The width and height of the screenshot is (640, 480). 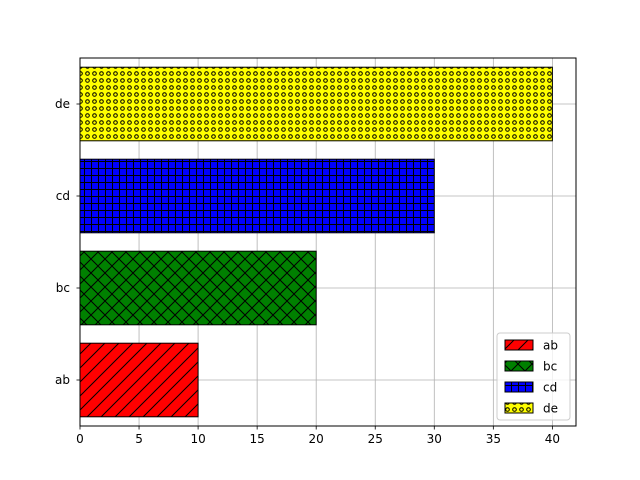 What do you see at coordinates (316, 104) in the screenshot?
I see `bar-de` at bounding box center [316, 104].